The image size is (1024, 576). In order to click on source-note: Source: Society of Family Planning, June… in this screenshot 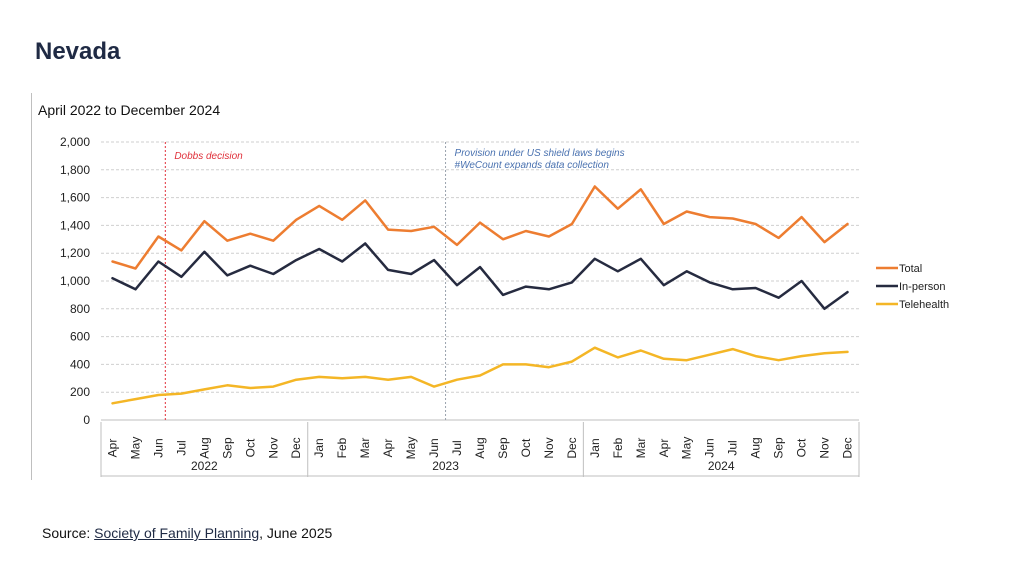, I will do `click(187, 533)`.